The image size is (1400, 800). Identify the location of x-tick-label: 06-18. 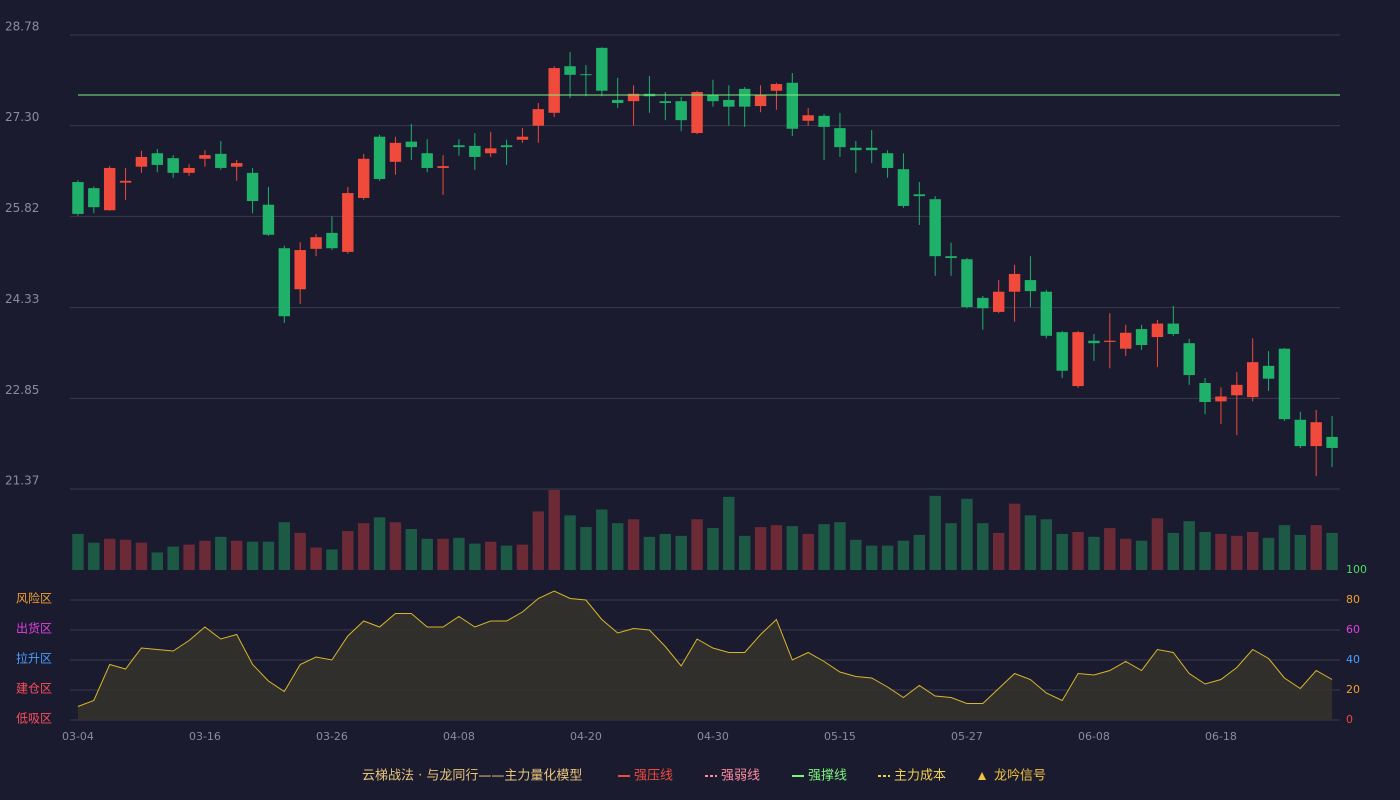
(1221, 736).